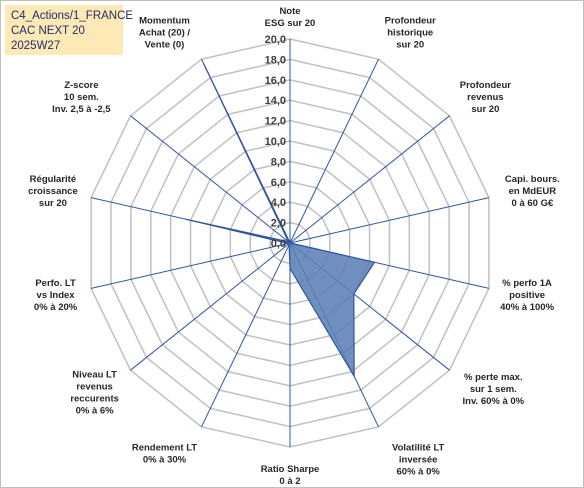 The height and width of the screenshot is (488, 584). What do you see at coordinates (532, 179) in the screenshot?
I see `axis-label-line: Capi. bours.` at bounding box center [532, 179].